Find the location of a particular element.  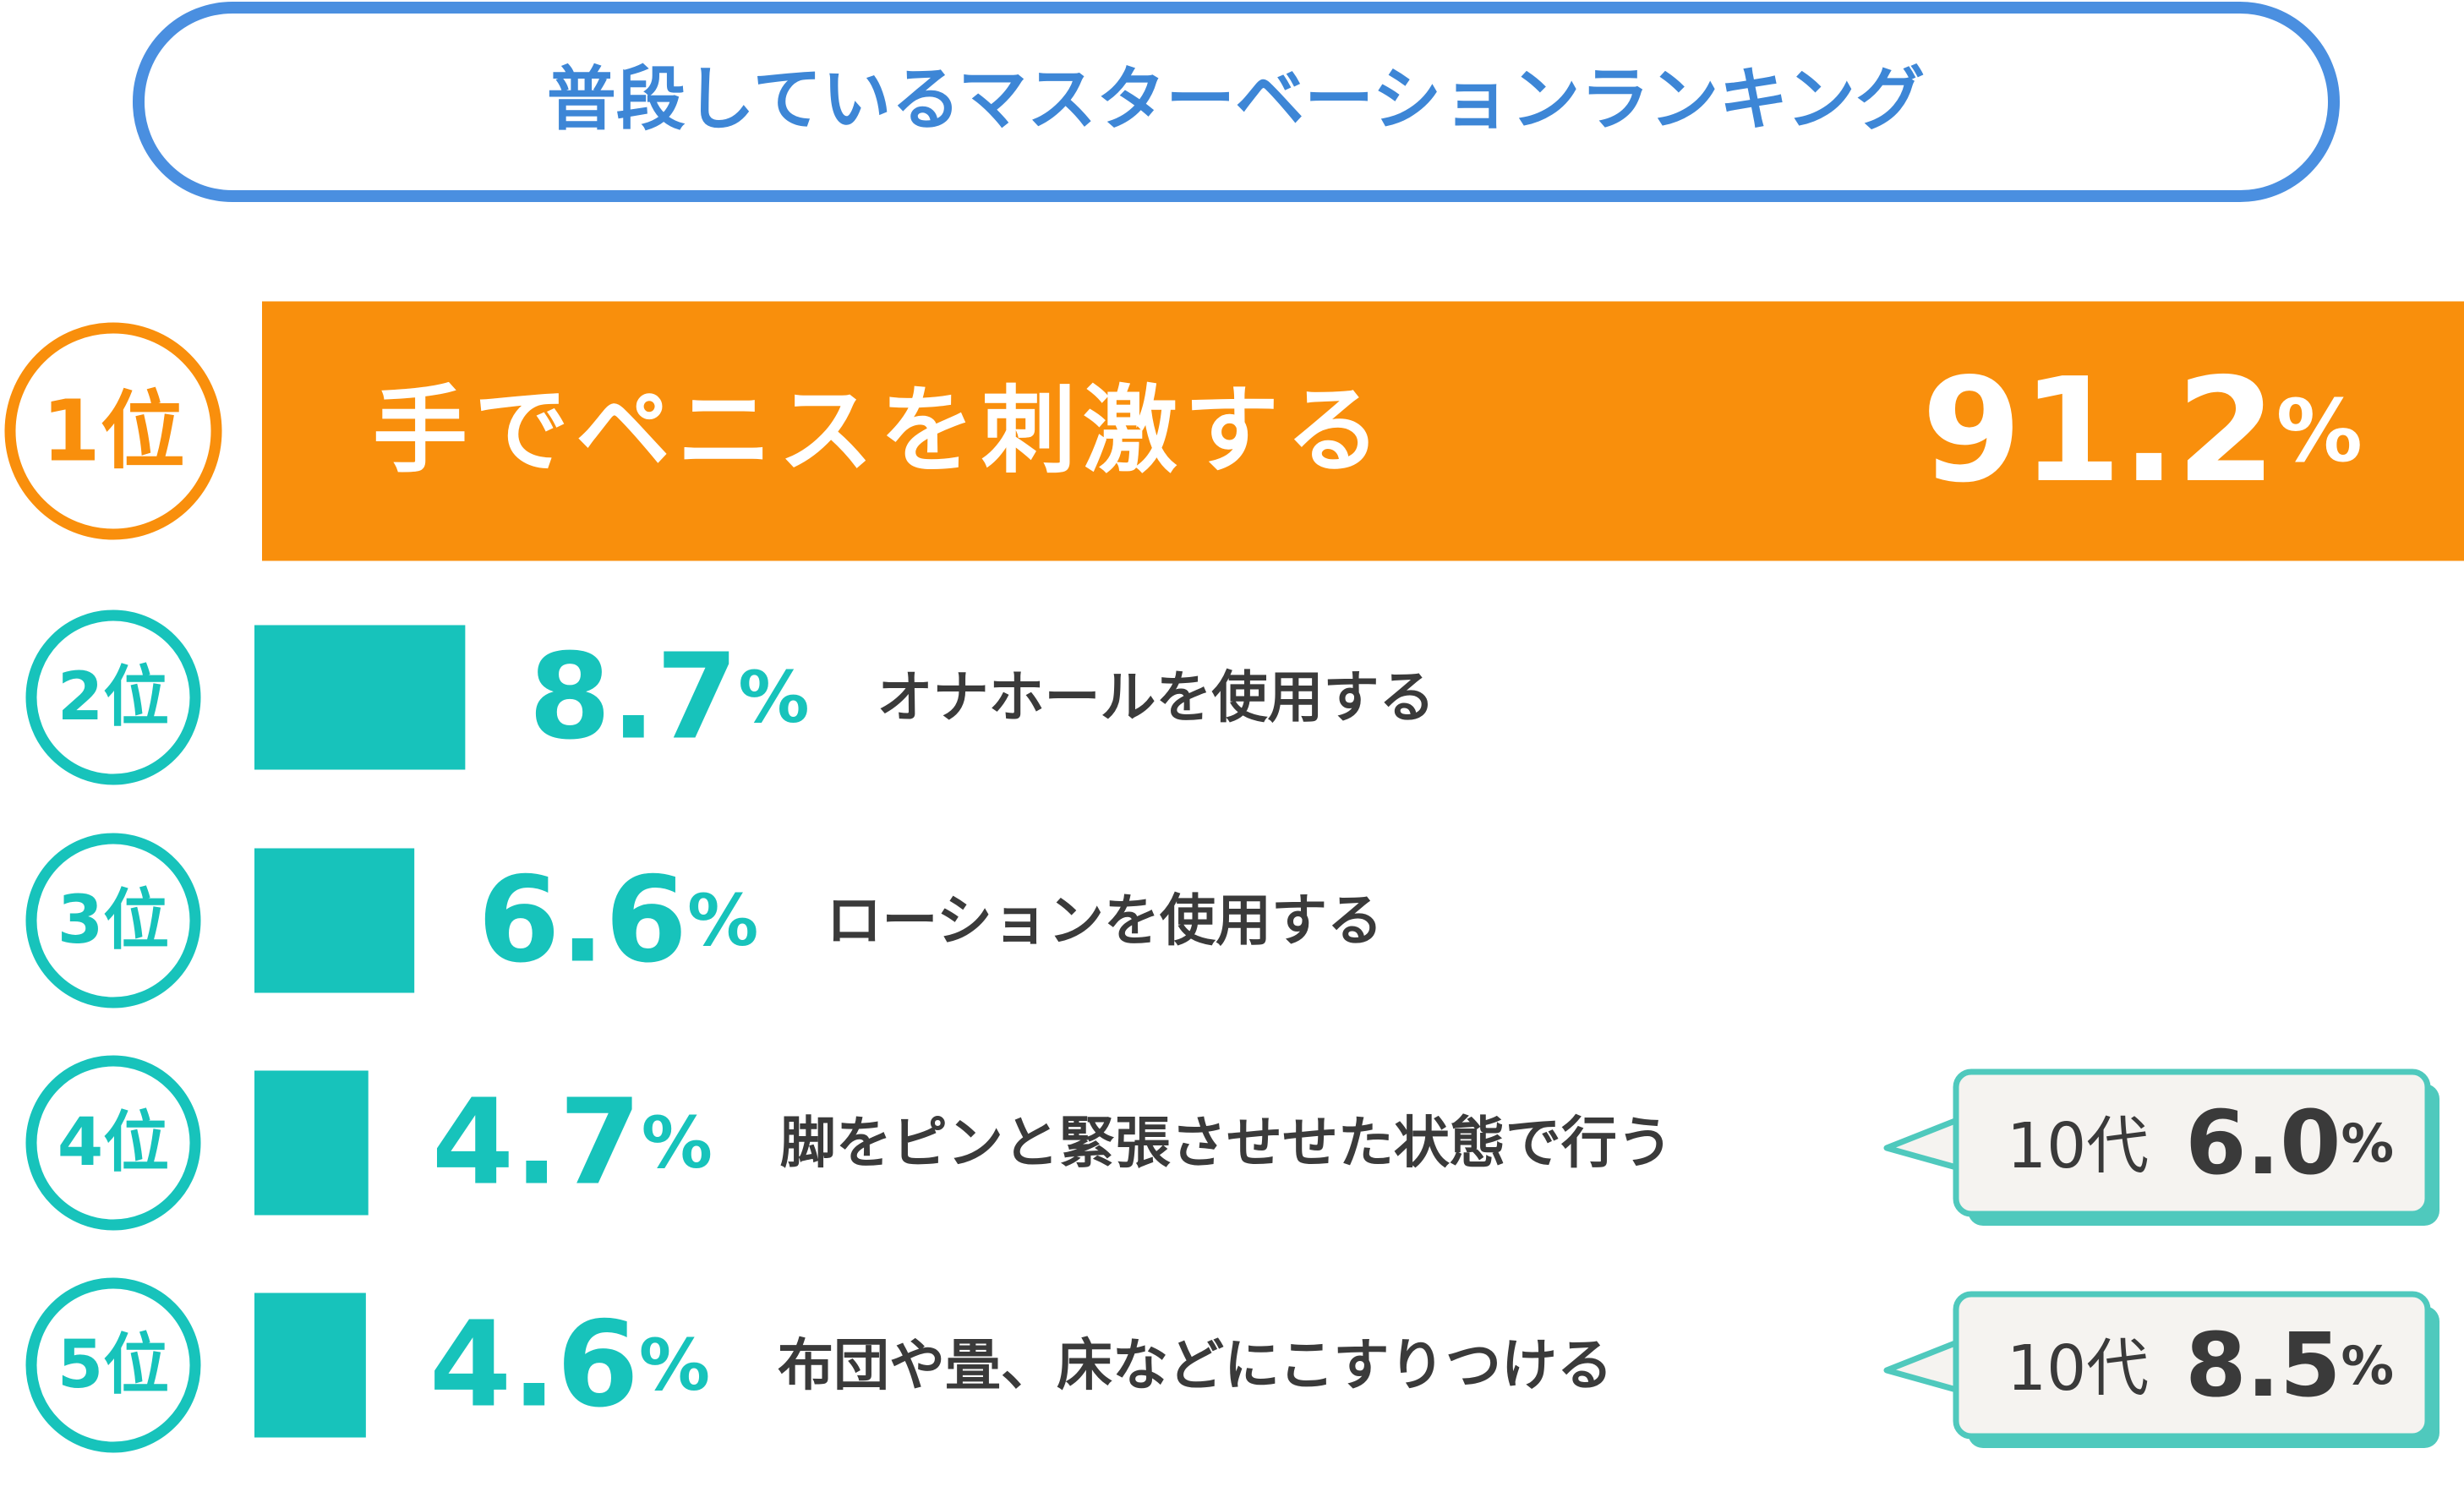

rank-label: 5位 is located at coordinates (113, 1365).